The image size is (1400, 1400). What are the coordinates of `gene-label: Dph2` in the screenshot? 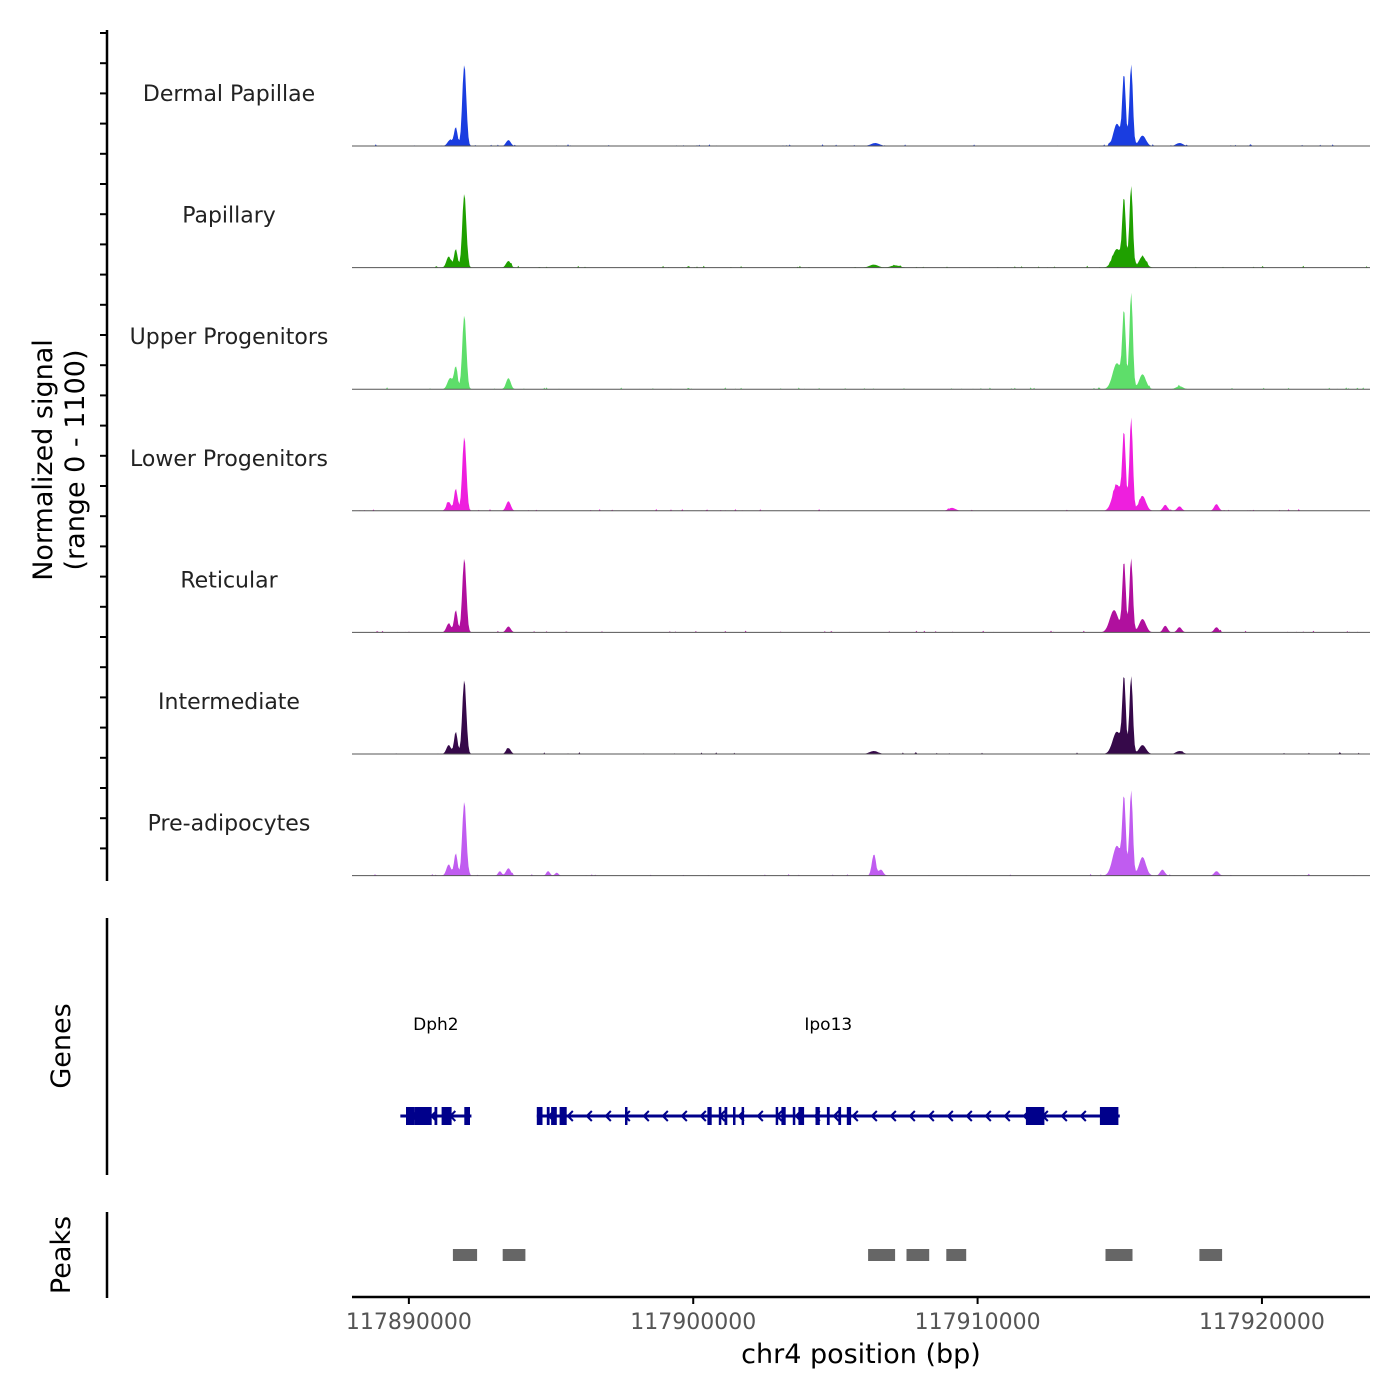 It's located at (435, 1025).